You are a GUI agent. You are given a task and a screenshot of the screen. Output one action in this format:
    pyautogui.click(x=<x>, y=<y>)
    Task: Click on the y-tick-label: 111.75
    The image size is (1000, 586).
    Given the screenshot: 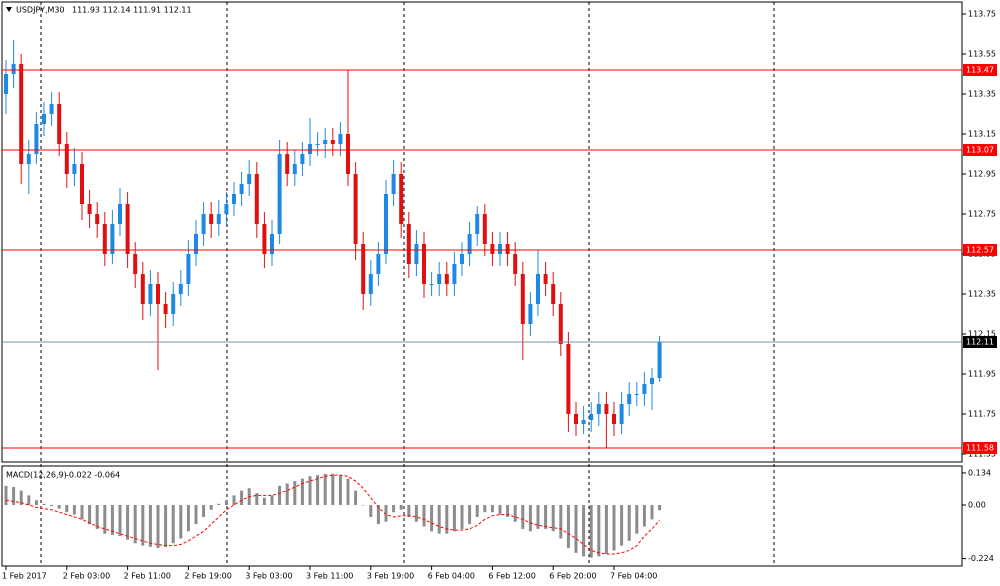 What is the action you would take?
    pyautogui.click(x=982, y=414)
    